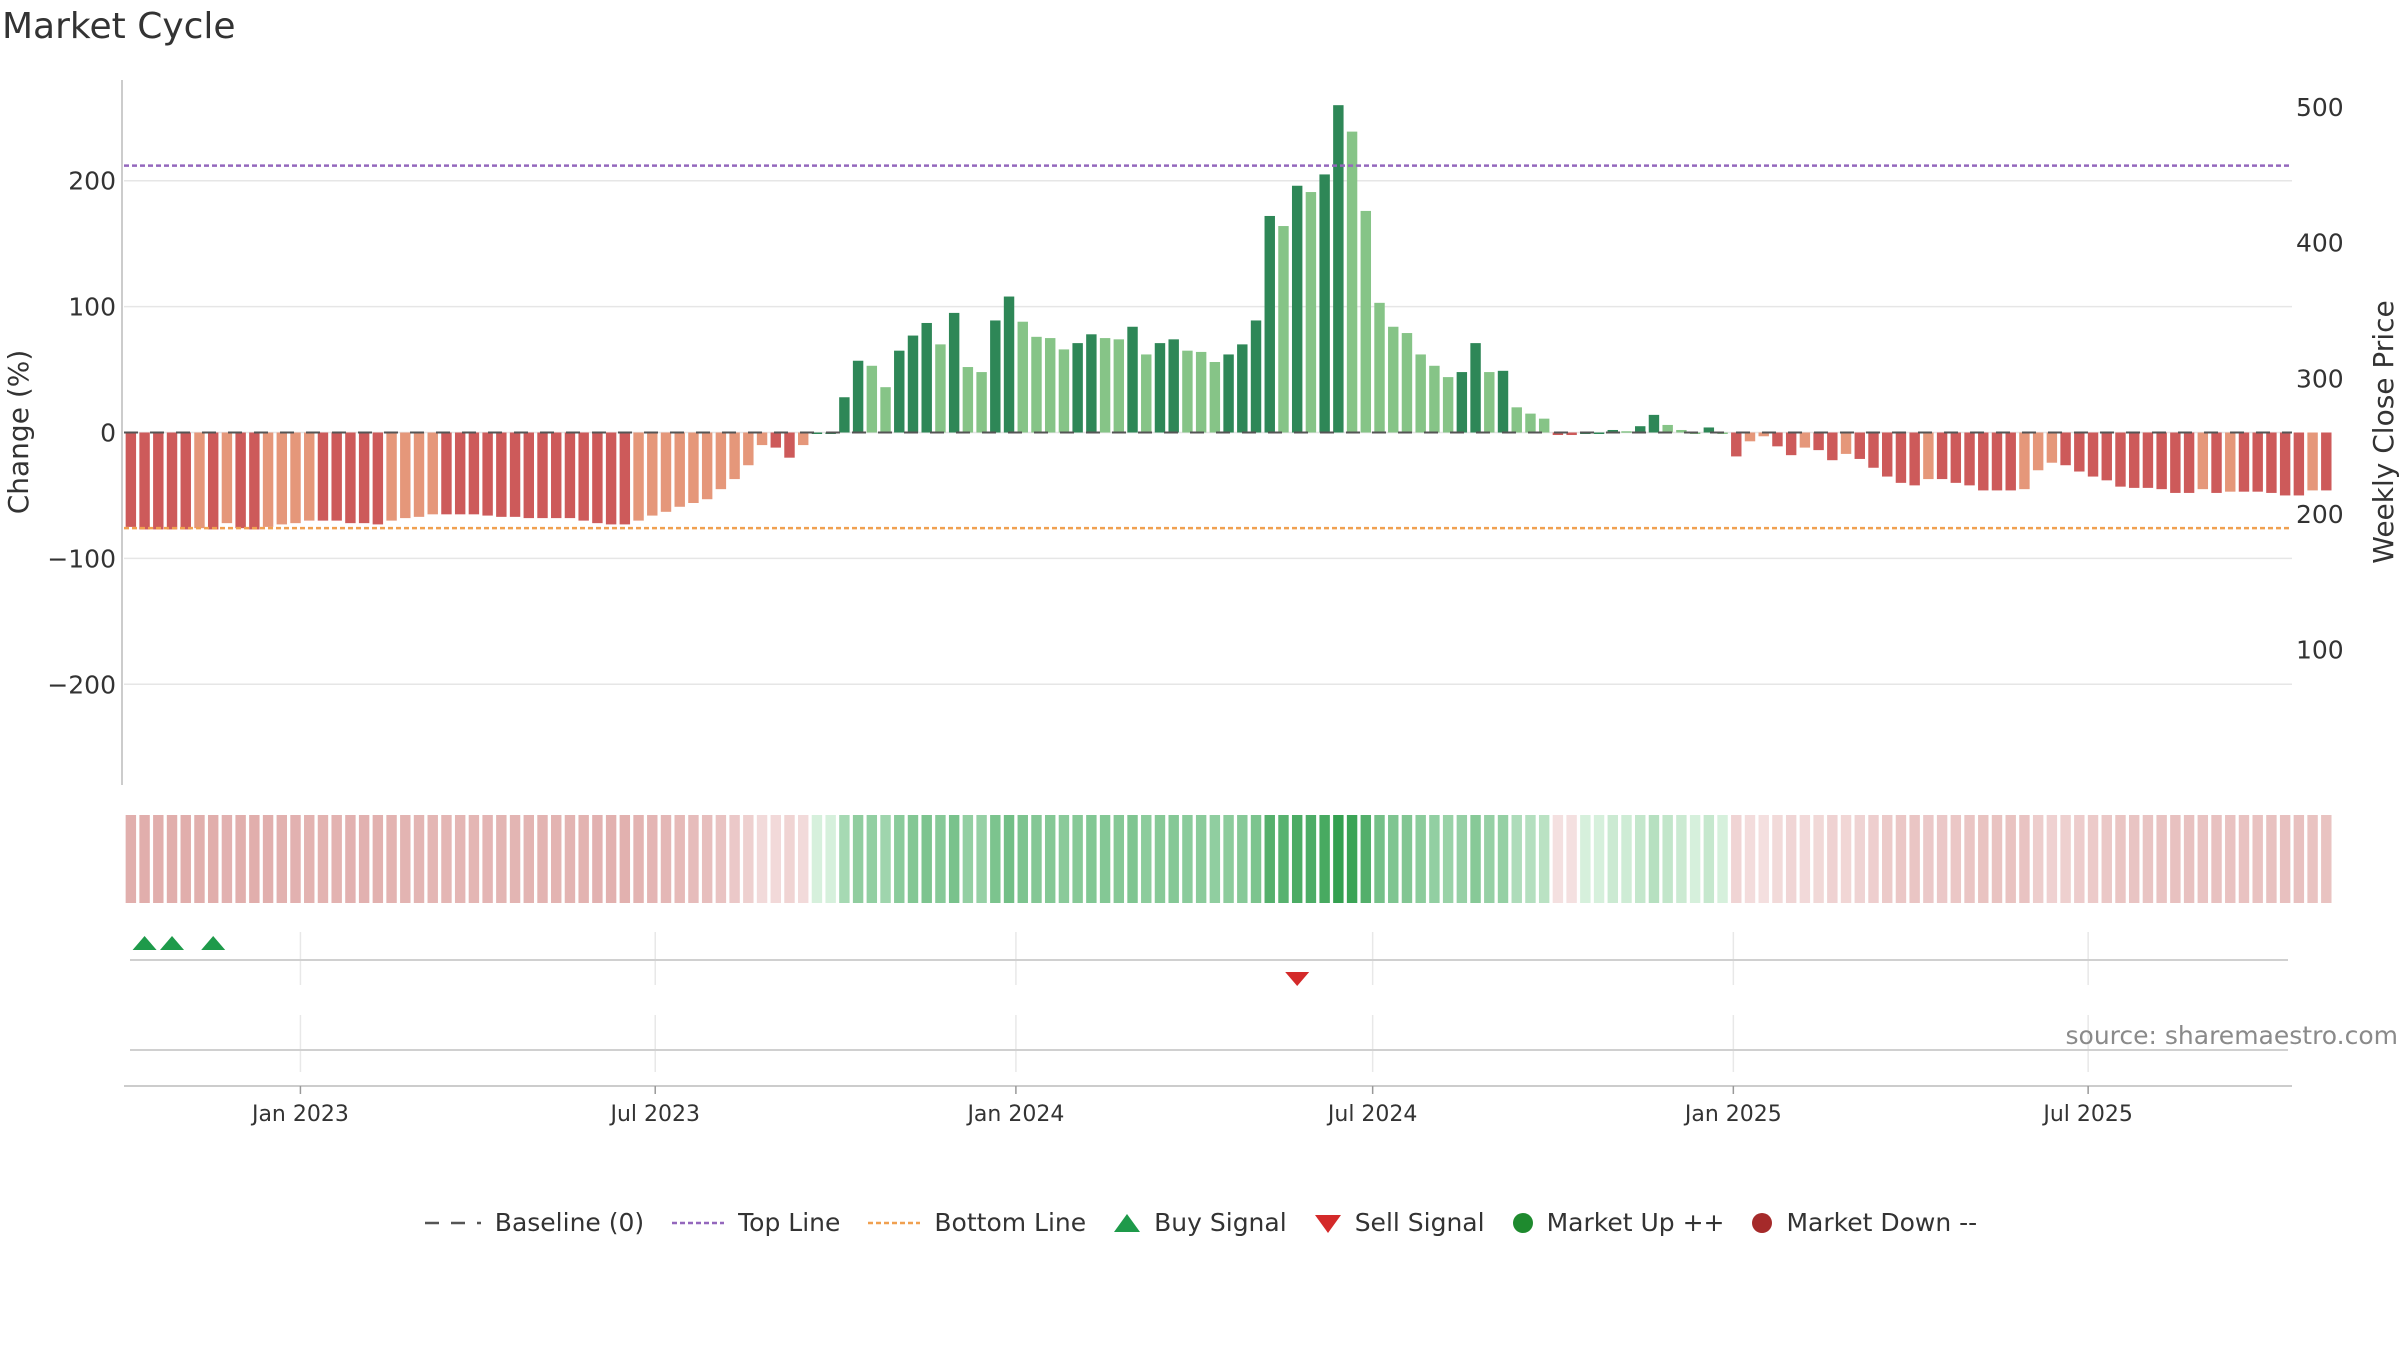  I want to click on legend-baseline: Baseline (0), so click(533, 1222).